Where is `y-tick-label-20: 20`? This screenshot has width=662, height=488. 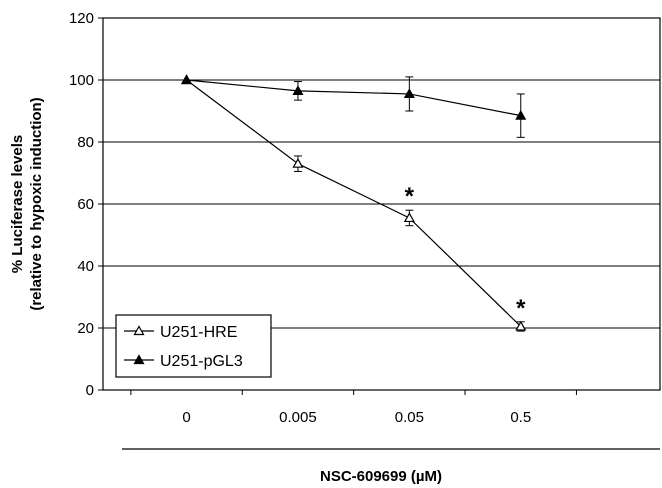
y-tick-label-20: 20 is located at coordinates (85, 328).